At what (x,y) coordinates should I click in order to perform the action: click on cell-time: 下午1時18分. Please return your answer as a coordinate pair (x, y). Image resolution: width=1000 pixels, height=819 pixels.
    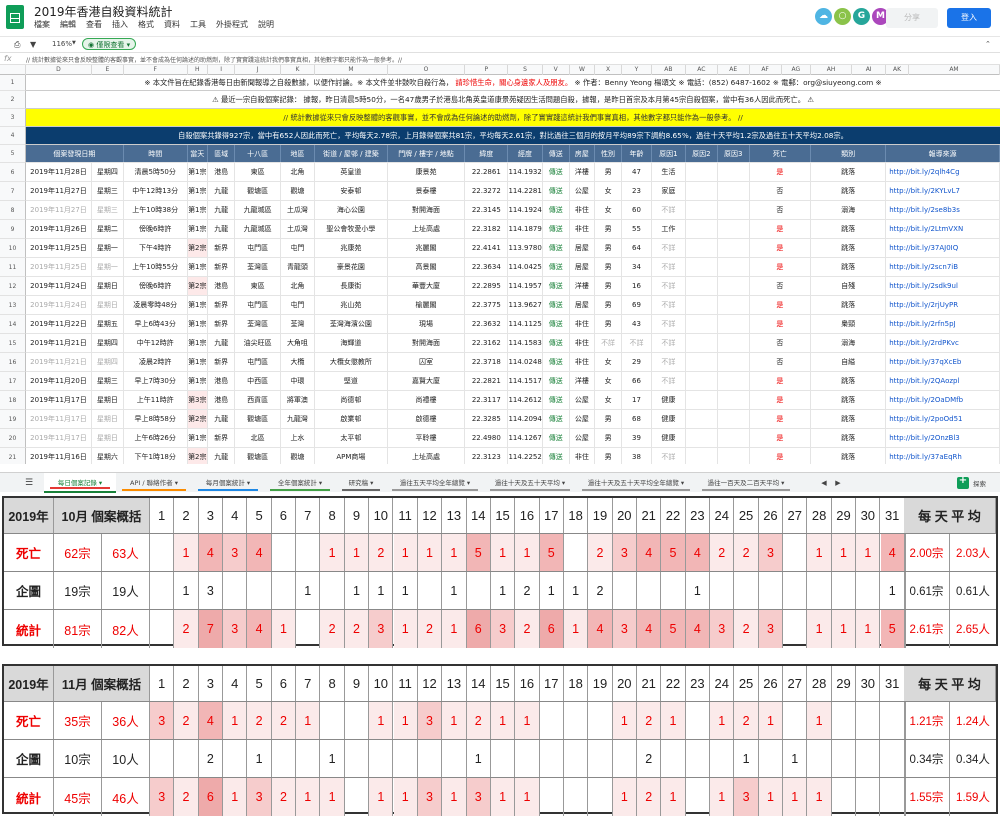
    Looking at the image, I should click on (156, 456).